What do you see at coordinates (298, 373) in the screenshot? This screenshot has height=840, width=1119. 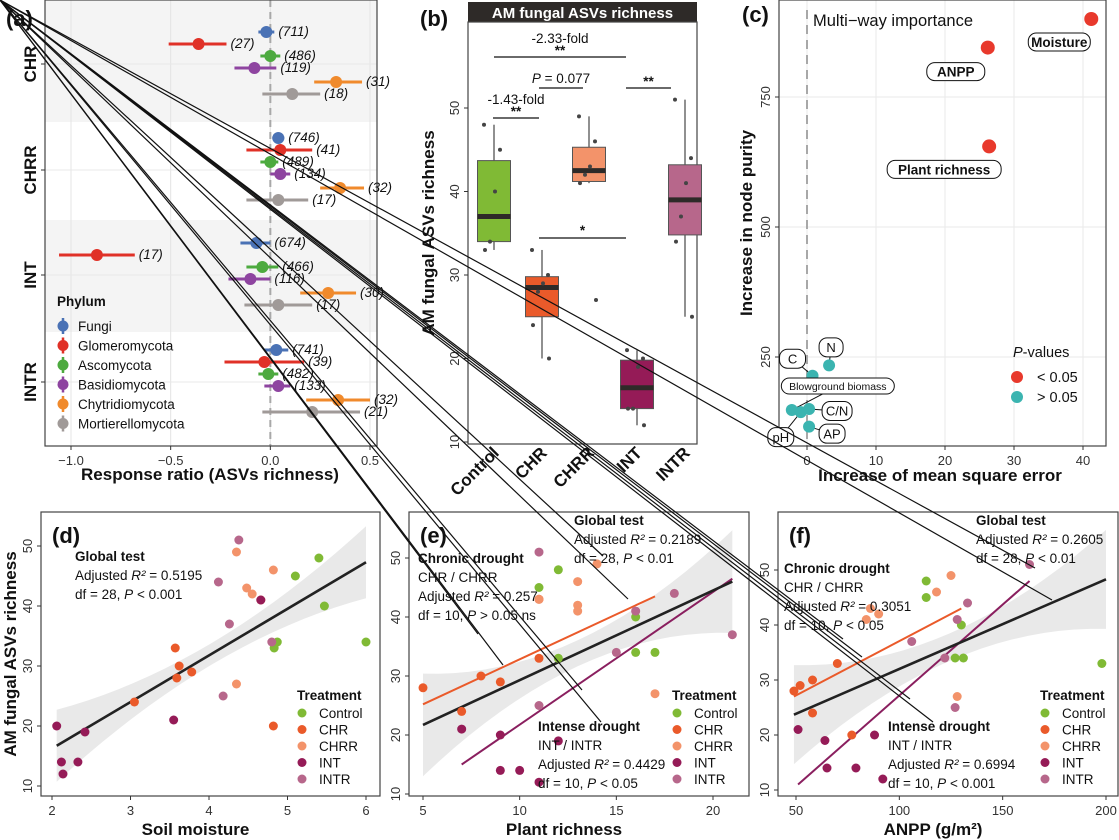 I see `n-label: (482)` at bounding box center [298, 373].